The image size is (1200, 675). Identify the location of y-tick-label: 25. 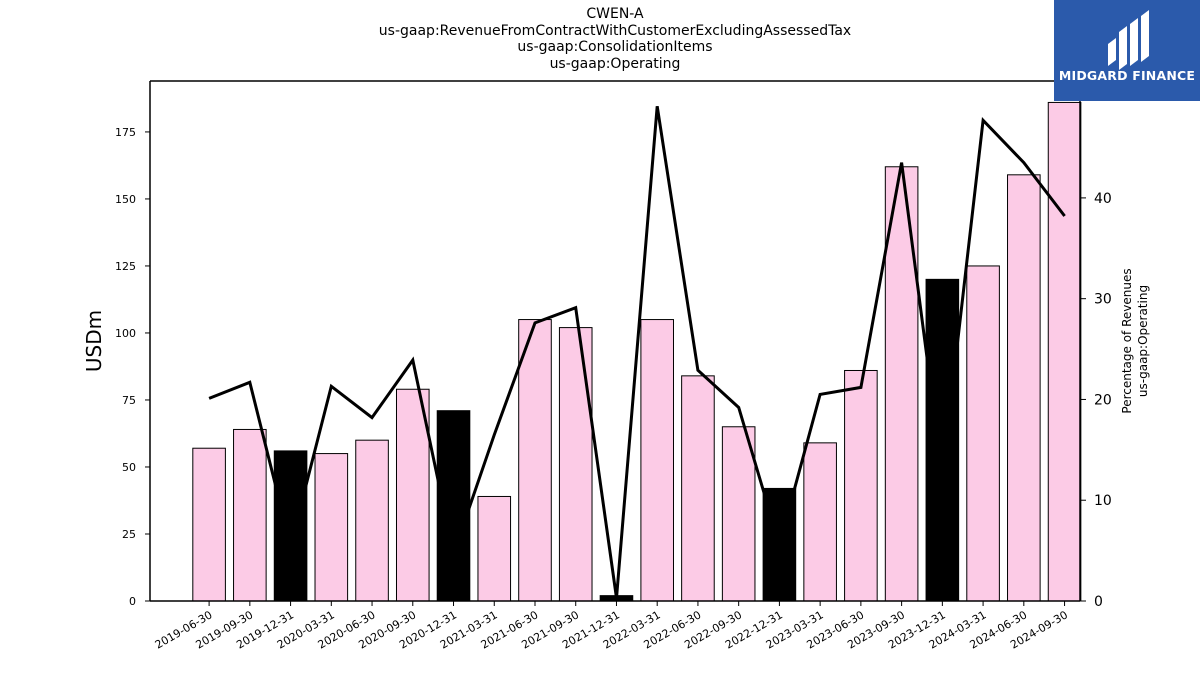
(129, 534).